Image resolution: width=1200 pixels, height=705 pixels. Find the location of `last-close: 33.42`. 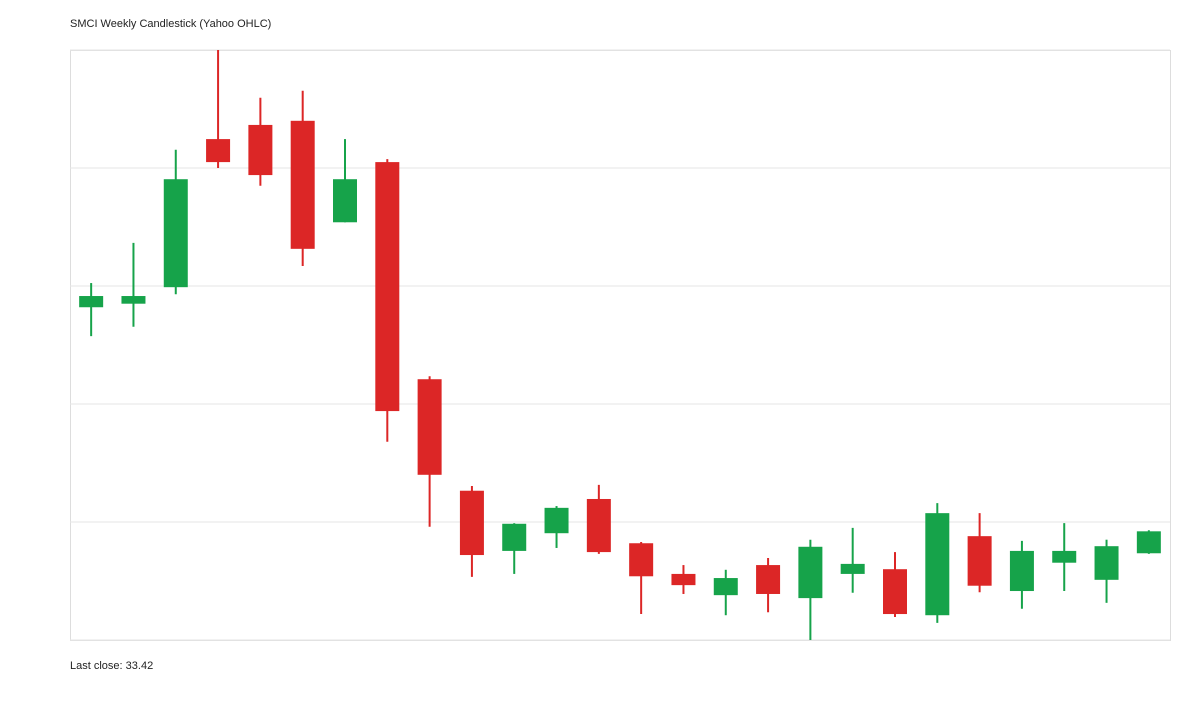

last-close: 33.42 is located at coordinates (140, 666).